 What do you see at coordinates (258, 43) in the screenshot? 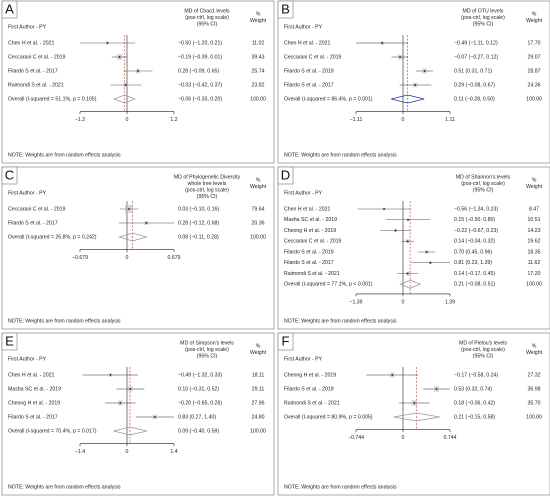
I see `weight-label: 11.02` at bounding box center [258, 43].